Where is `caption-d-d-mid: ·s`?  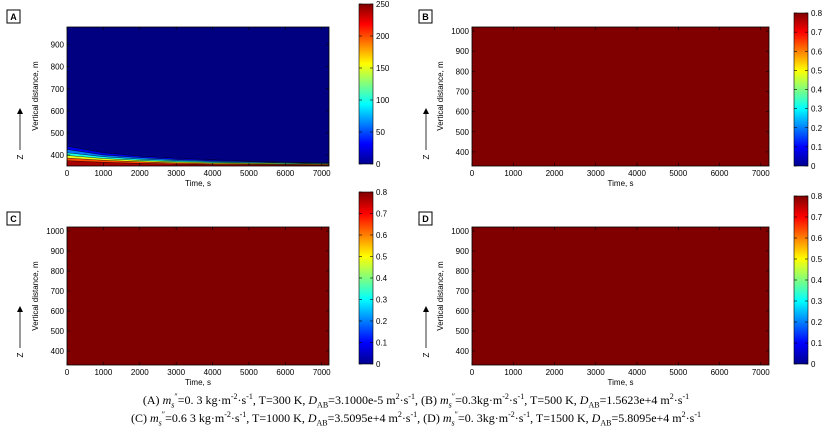 caption-d-d-mid: ·s is located at coordinates (690, 418).